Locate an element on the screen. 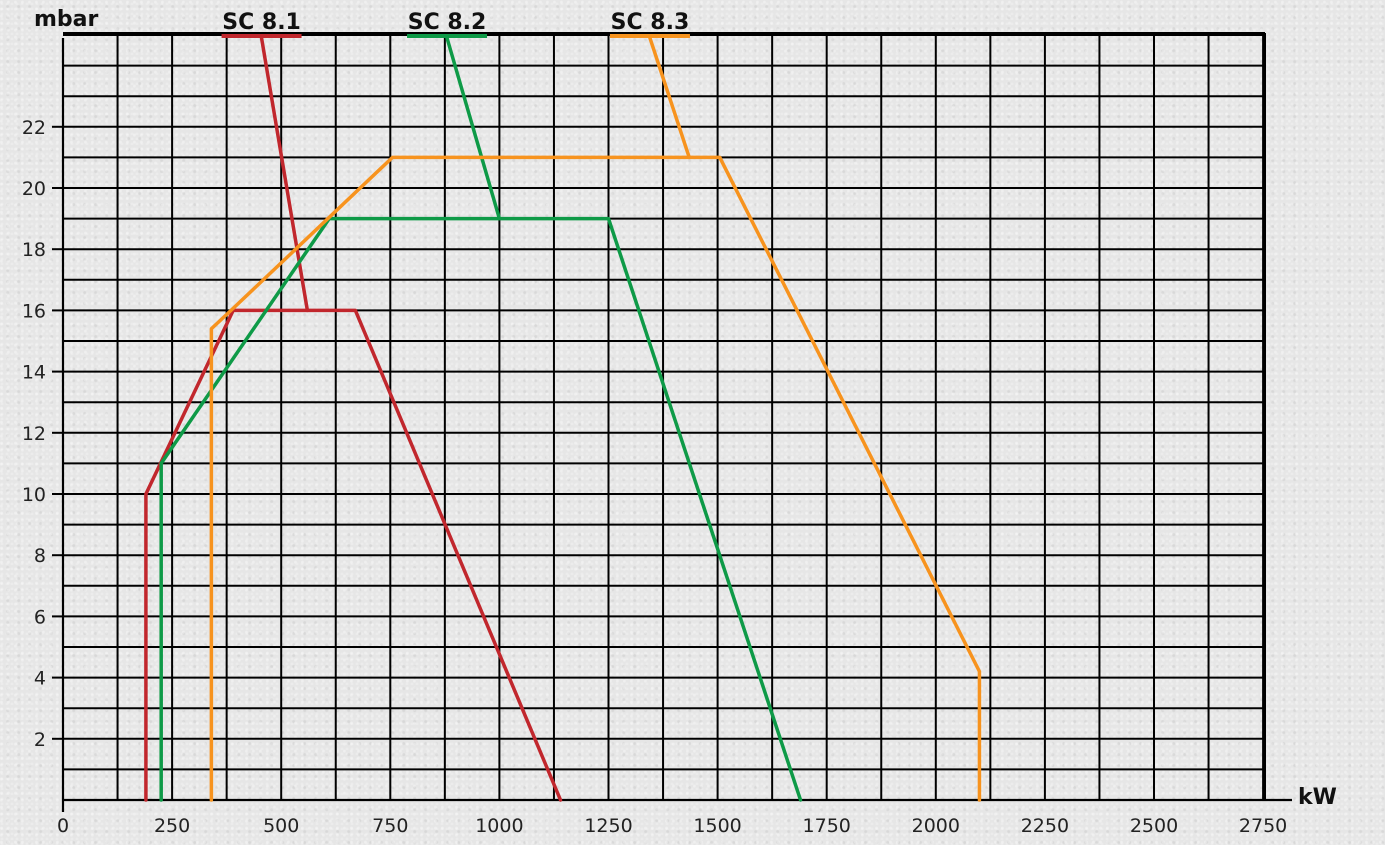 The width and height of the screenshot is (1385, 845). y-tick-label: 18 is located at coordinates (34, 250).